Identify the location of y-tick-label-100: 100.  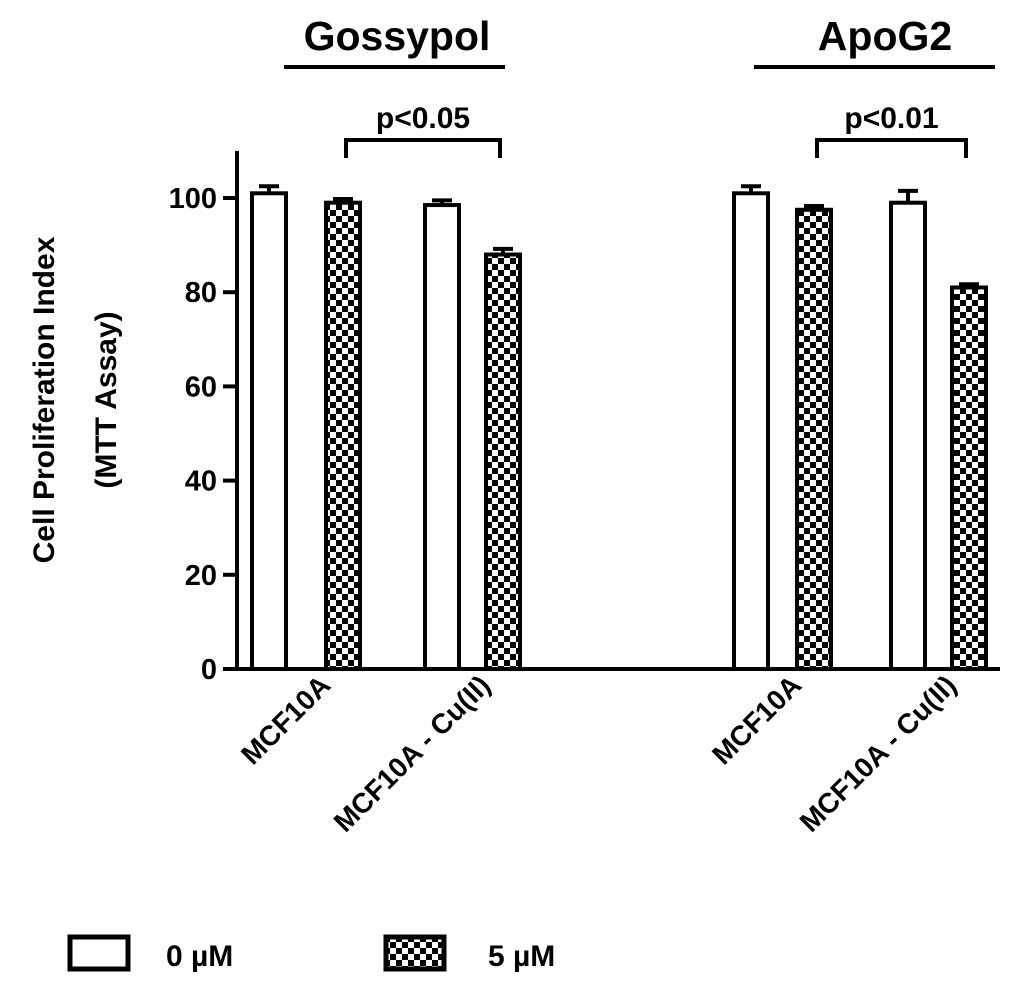
(193, 199).